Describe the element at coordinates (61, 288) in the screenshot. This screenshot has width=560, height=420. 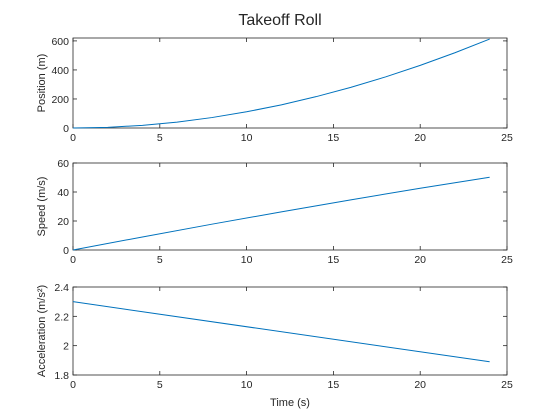
I see `y-tick-label: 2.4` at that location.